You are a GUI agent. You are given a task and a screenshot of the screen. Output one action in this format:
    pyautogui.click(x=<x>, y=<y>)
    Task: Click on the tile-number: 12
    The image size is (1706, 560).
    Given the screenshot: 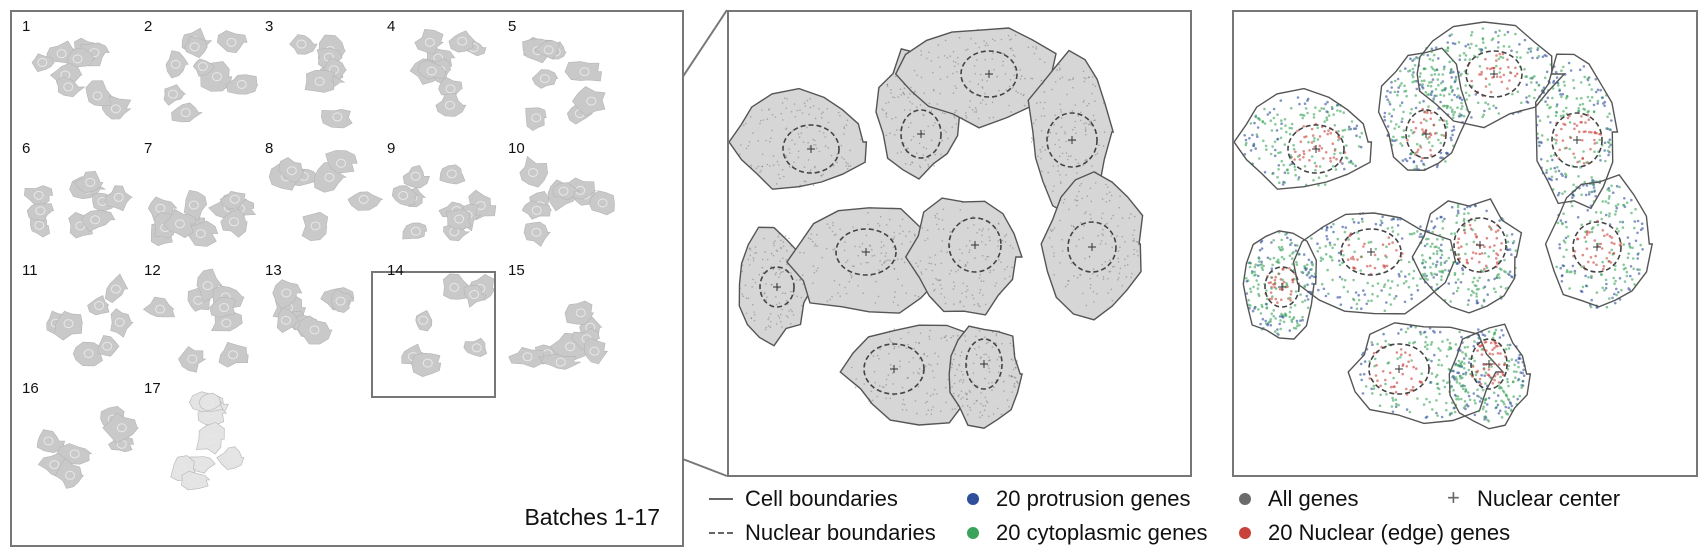 What is the action you would take?
    pyautogui.click(x=152, y=270)
    